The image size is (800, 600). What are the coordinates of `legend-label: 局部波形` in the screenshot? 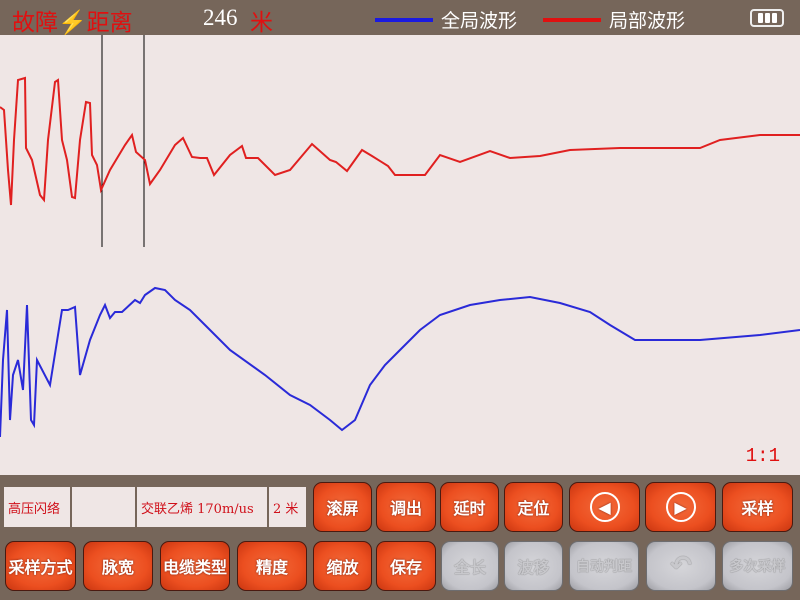 It's located at (647, 21).